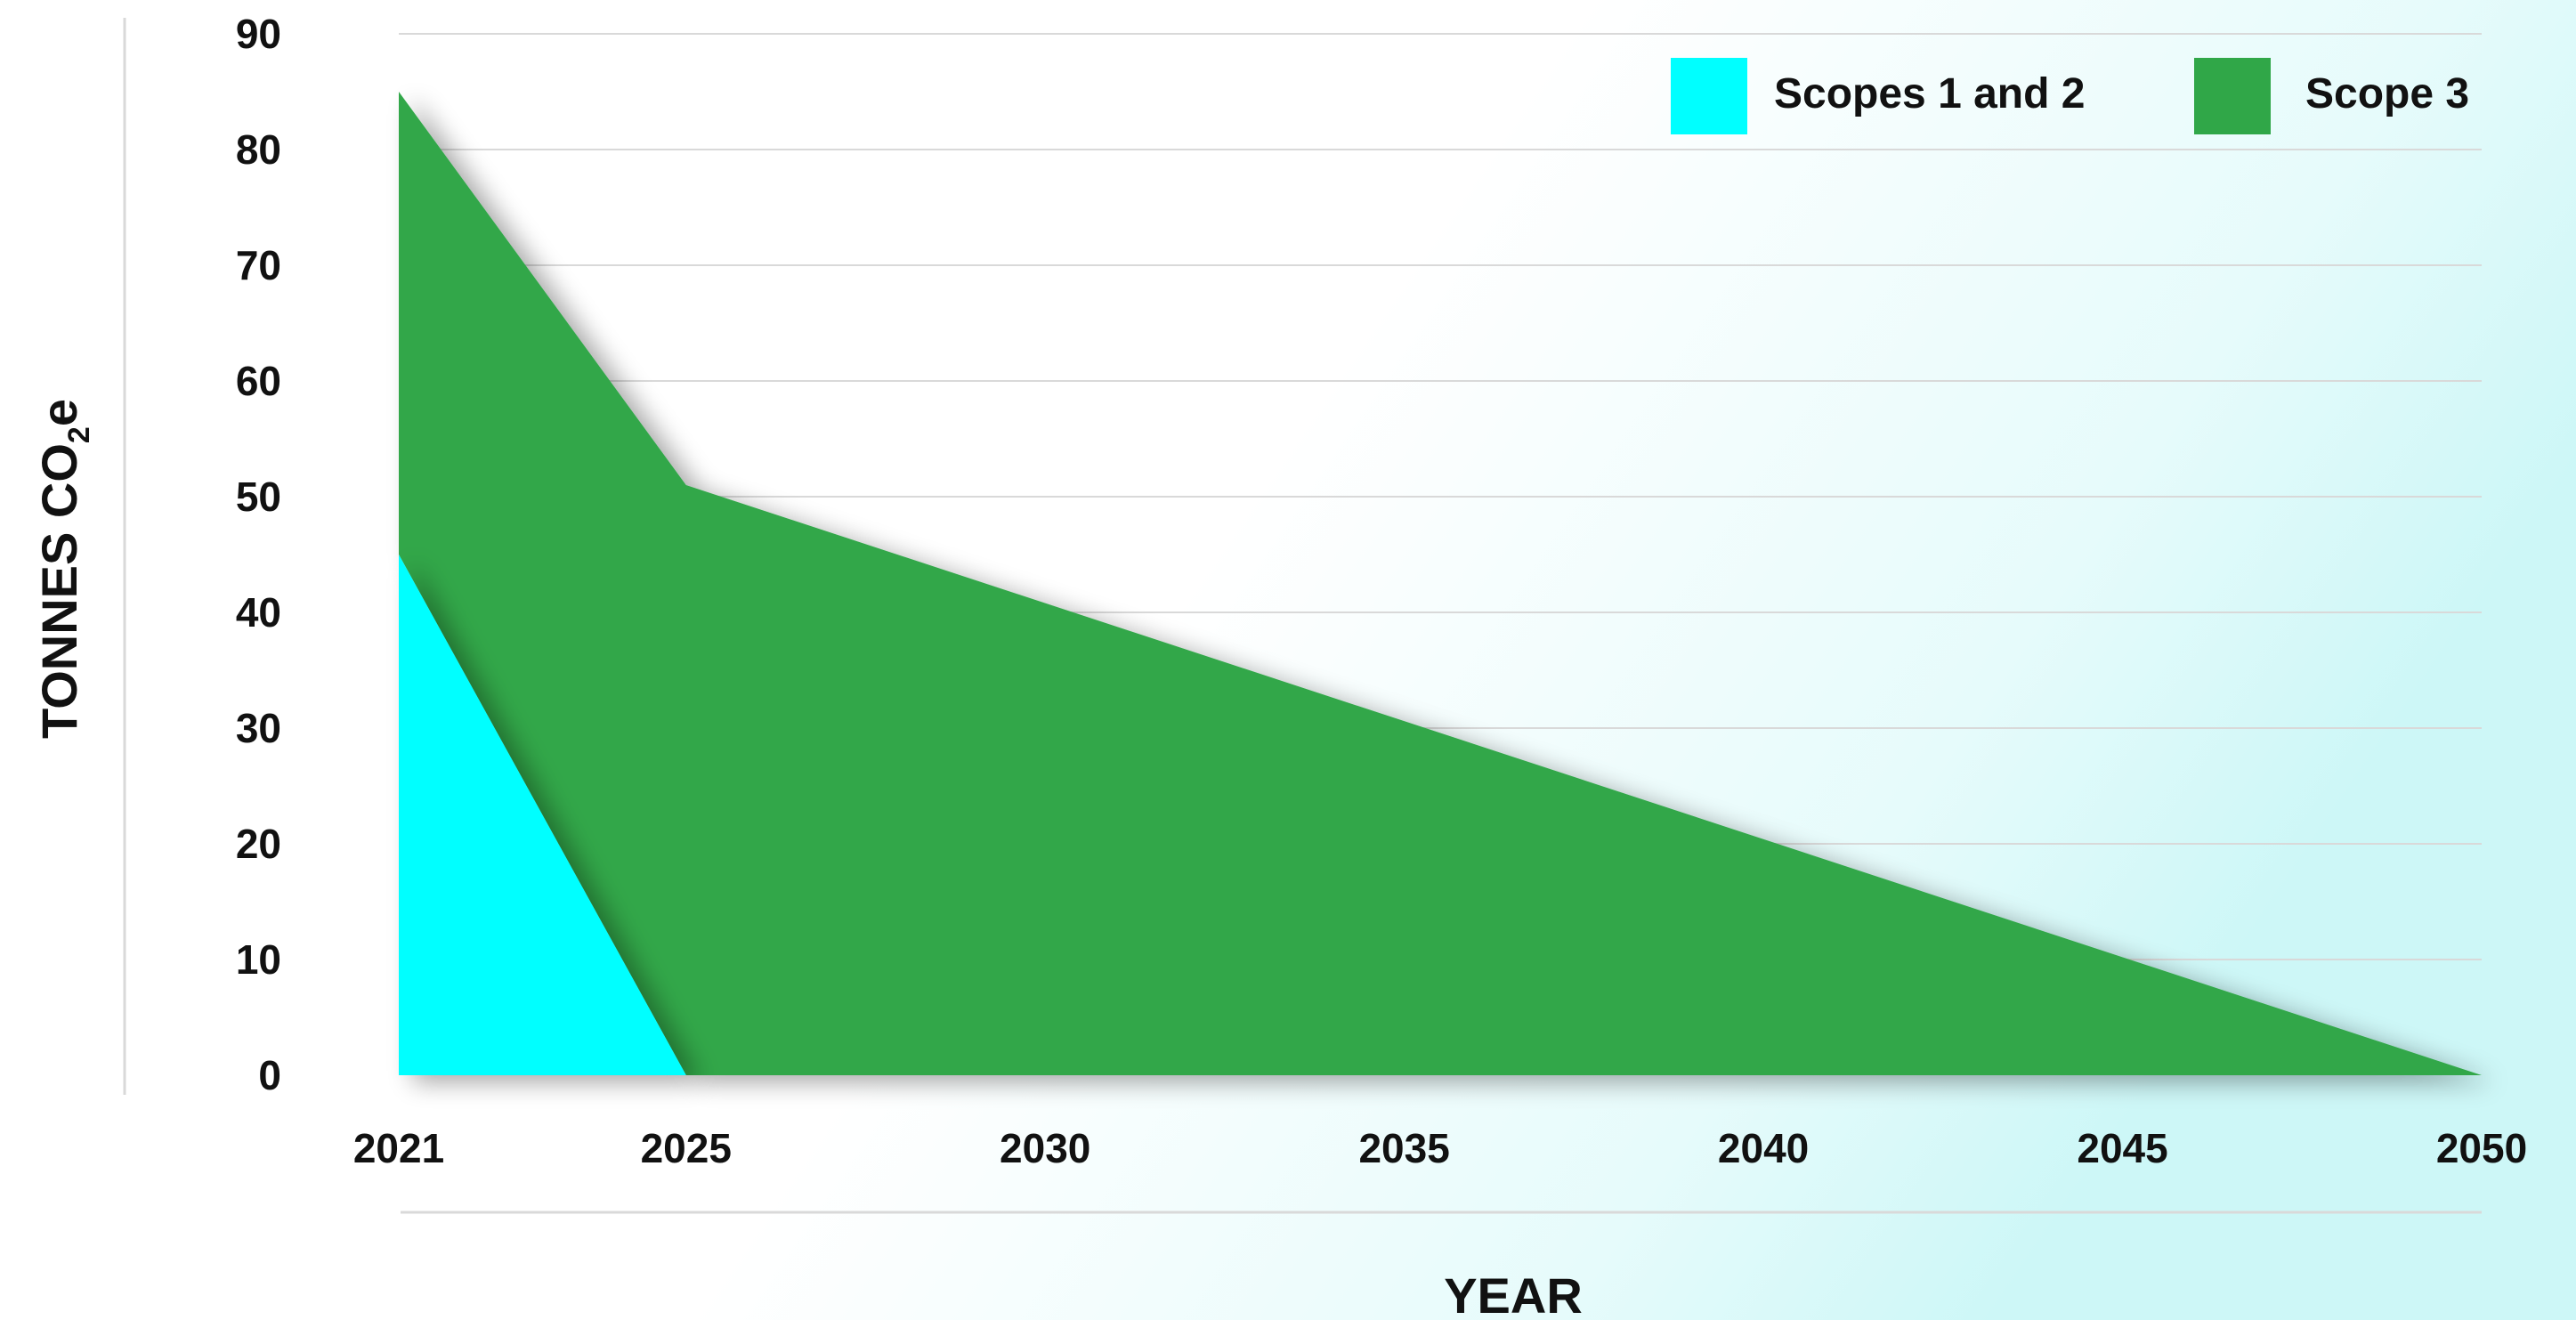 Image resolution: width=2576 pixels, height=1320 pixels. What do you see at coordinates (258, 555) in the screenshot?
I see `y-axis-ticks: 0 10 20 30 40 50 60 70 80 90` at bounding box center [258, 555].